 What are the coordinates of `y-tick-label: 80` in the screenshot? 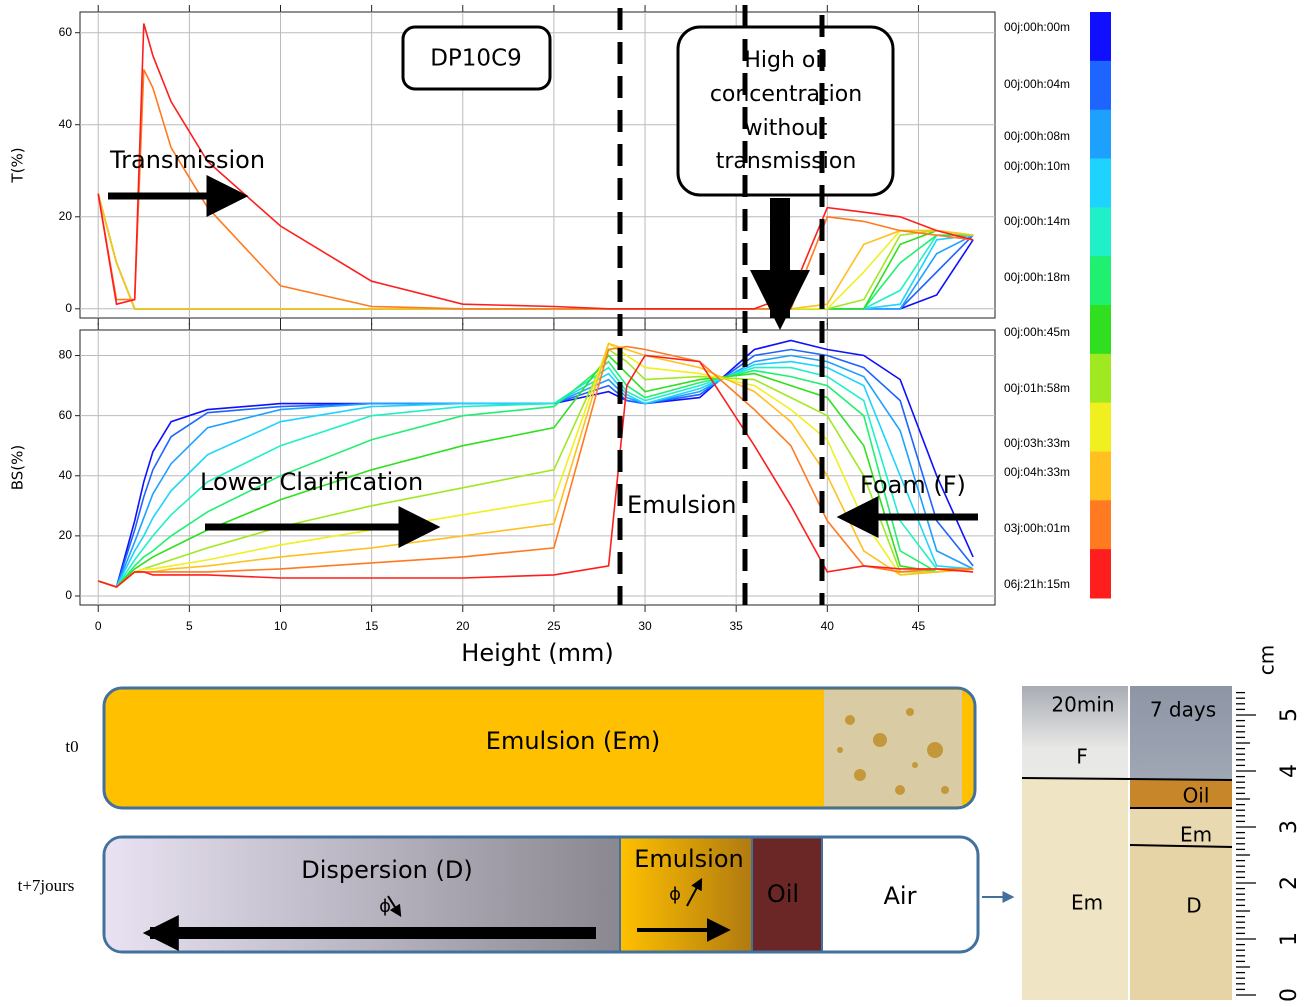 It's located at (66, 355).